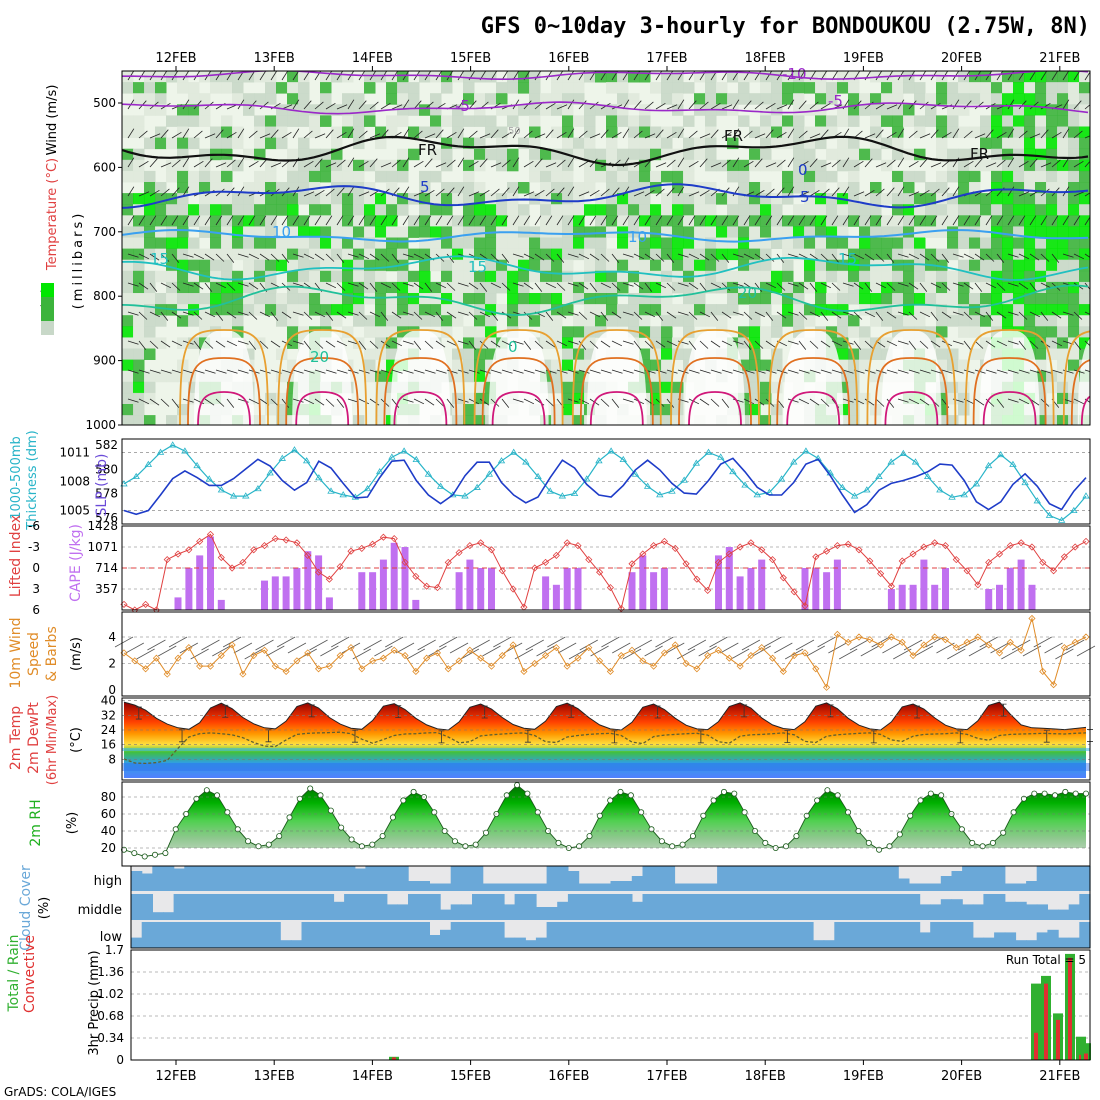 The height and width of the screenshot is (1100, 1100). Describe the element at coordinates (459, 591) in the screenshot. I see `cape-bar` at that location.